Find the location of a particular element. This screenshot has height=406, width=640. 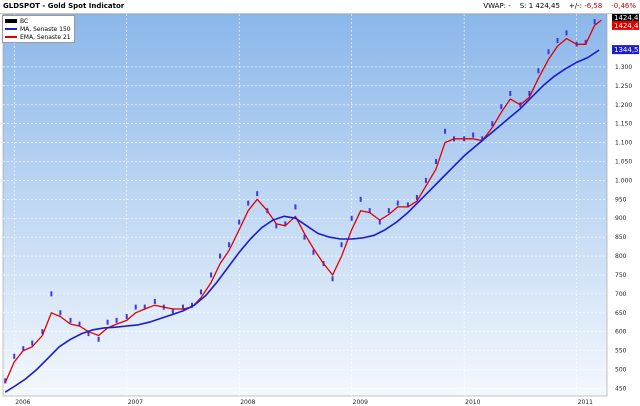

legend-label-ema: EMA, Senaste 21 is located at coordinates (45, 37).